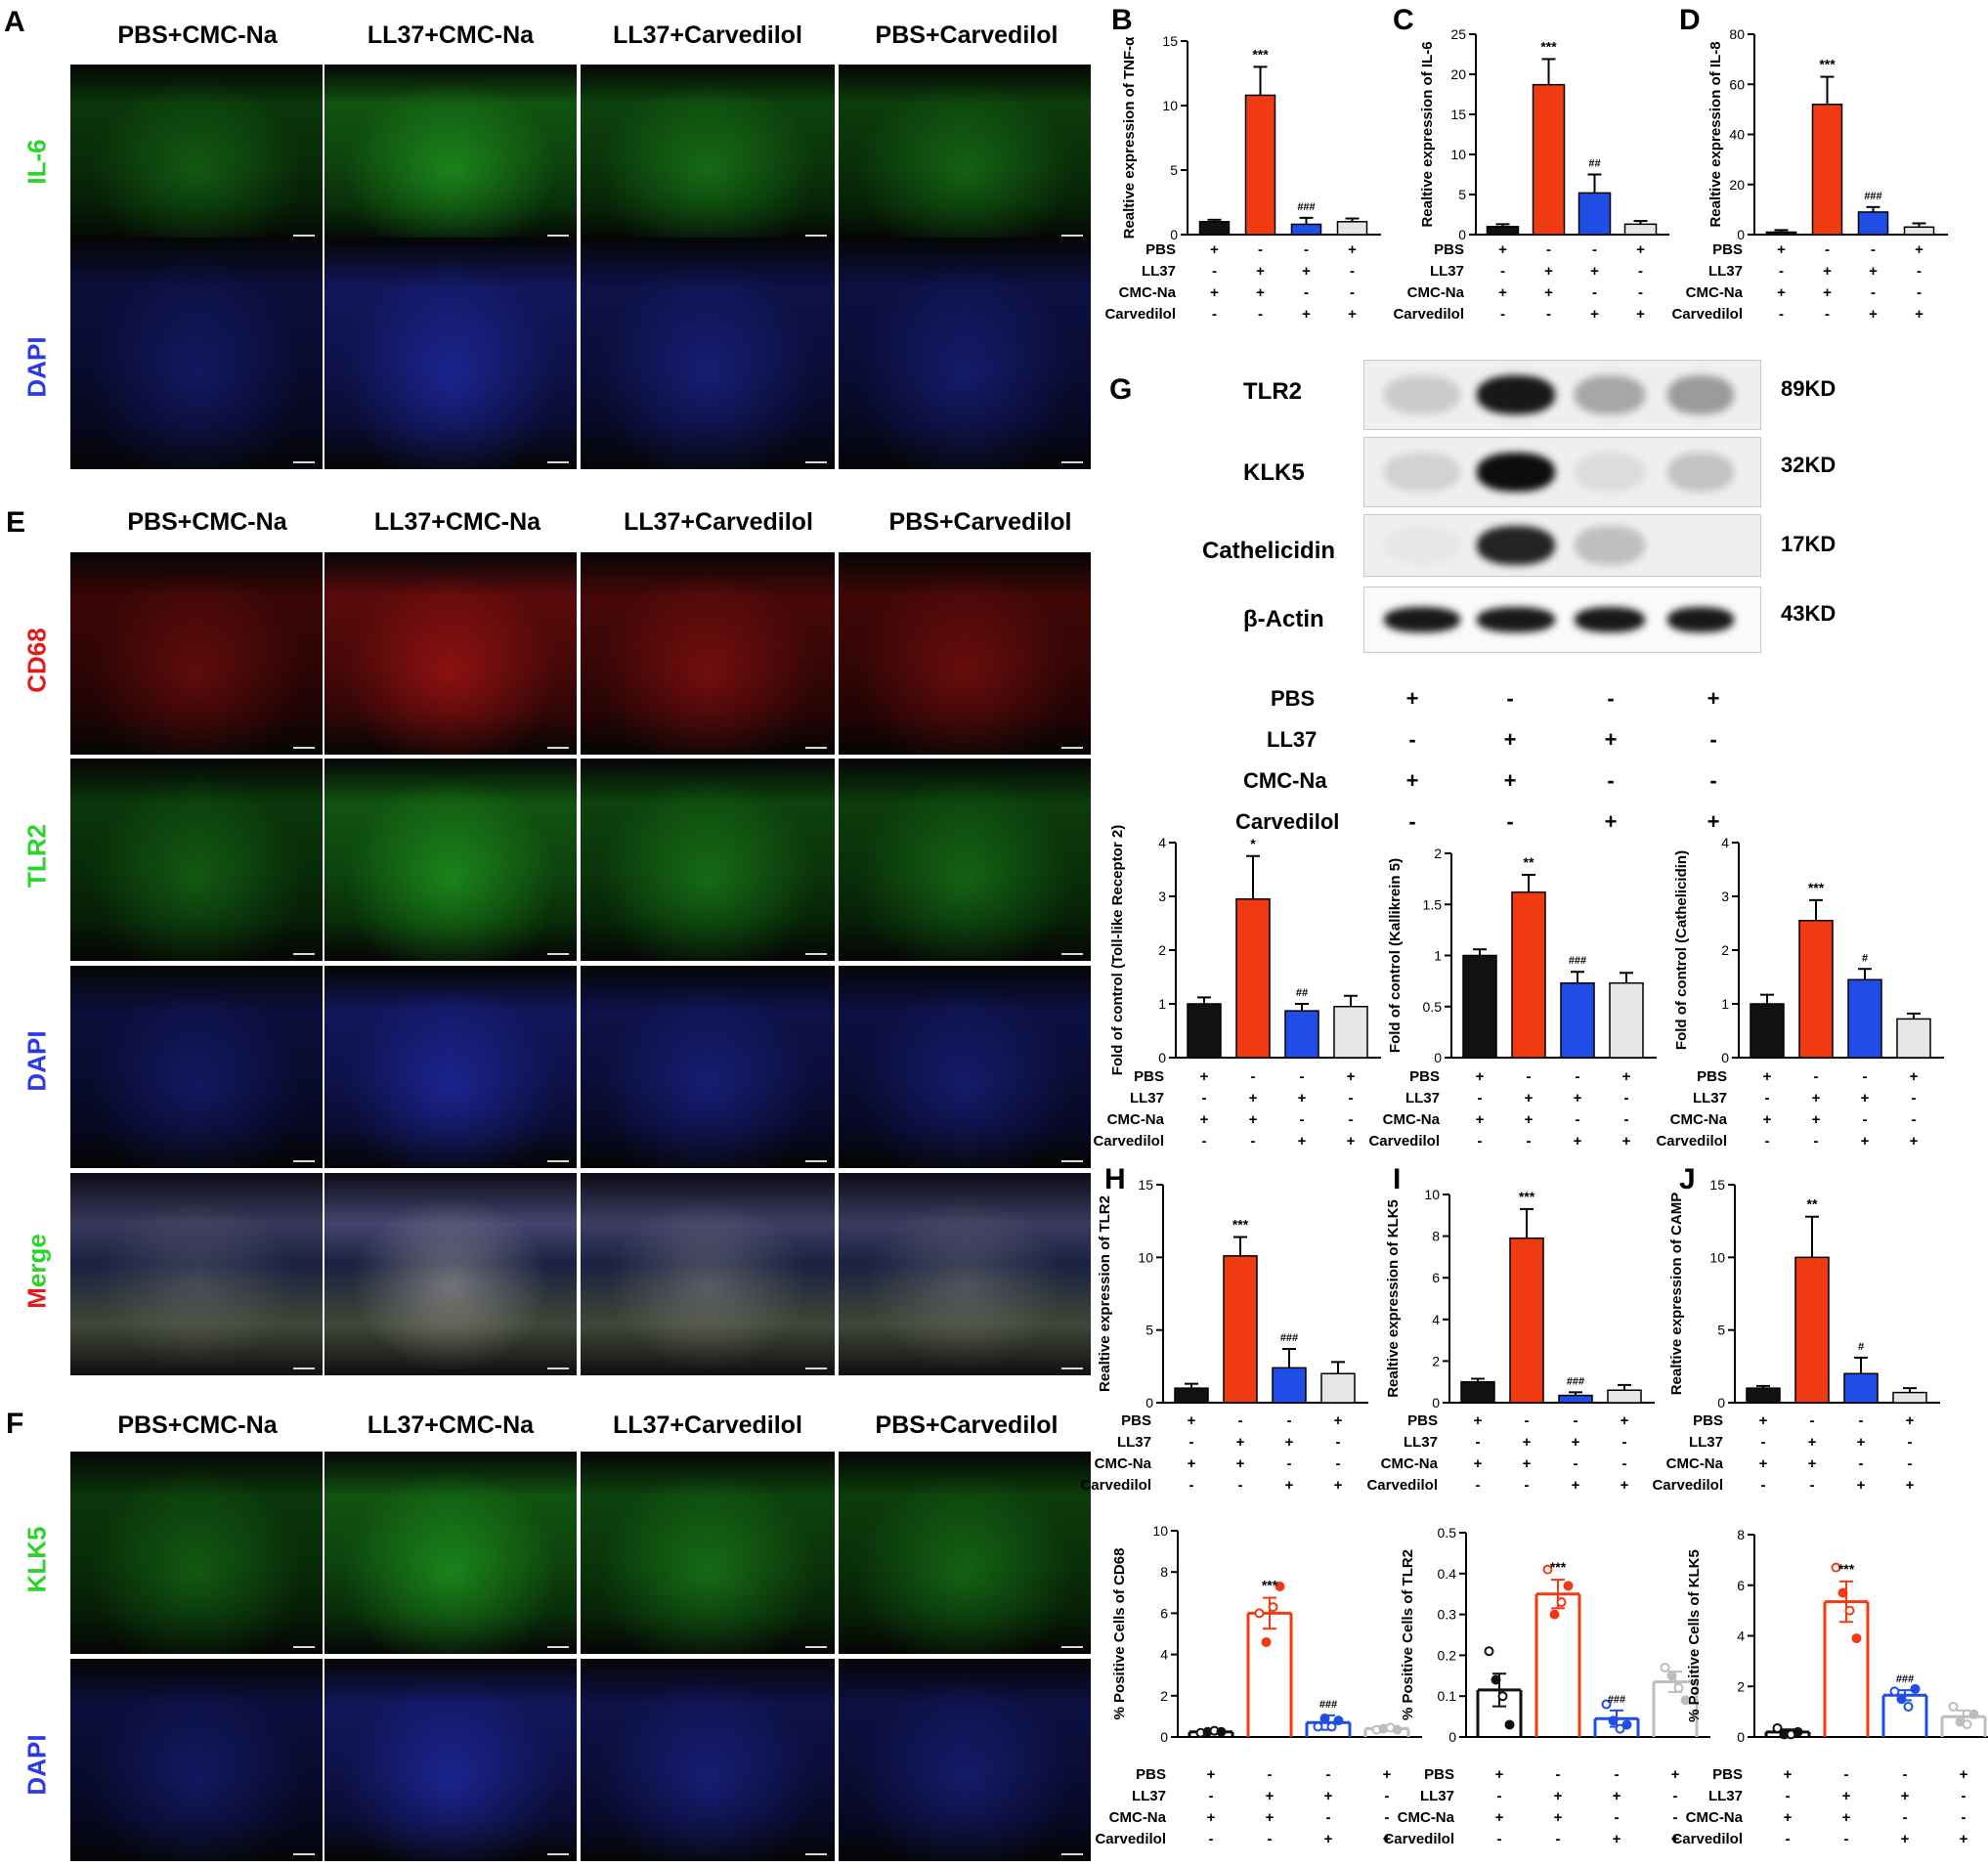 This screenshot has width=1988, height=1867. I want to click on y-tick-label: 0, so click(1452, 1737).